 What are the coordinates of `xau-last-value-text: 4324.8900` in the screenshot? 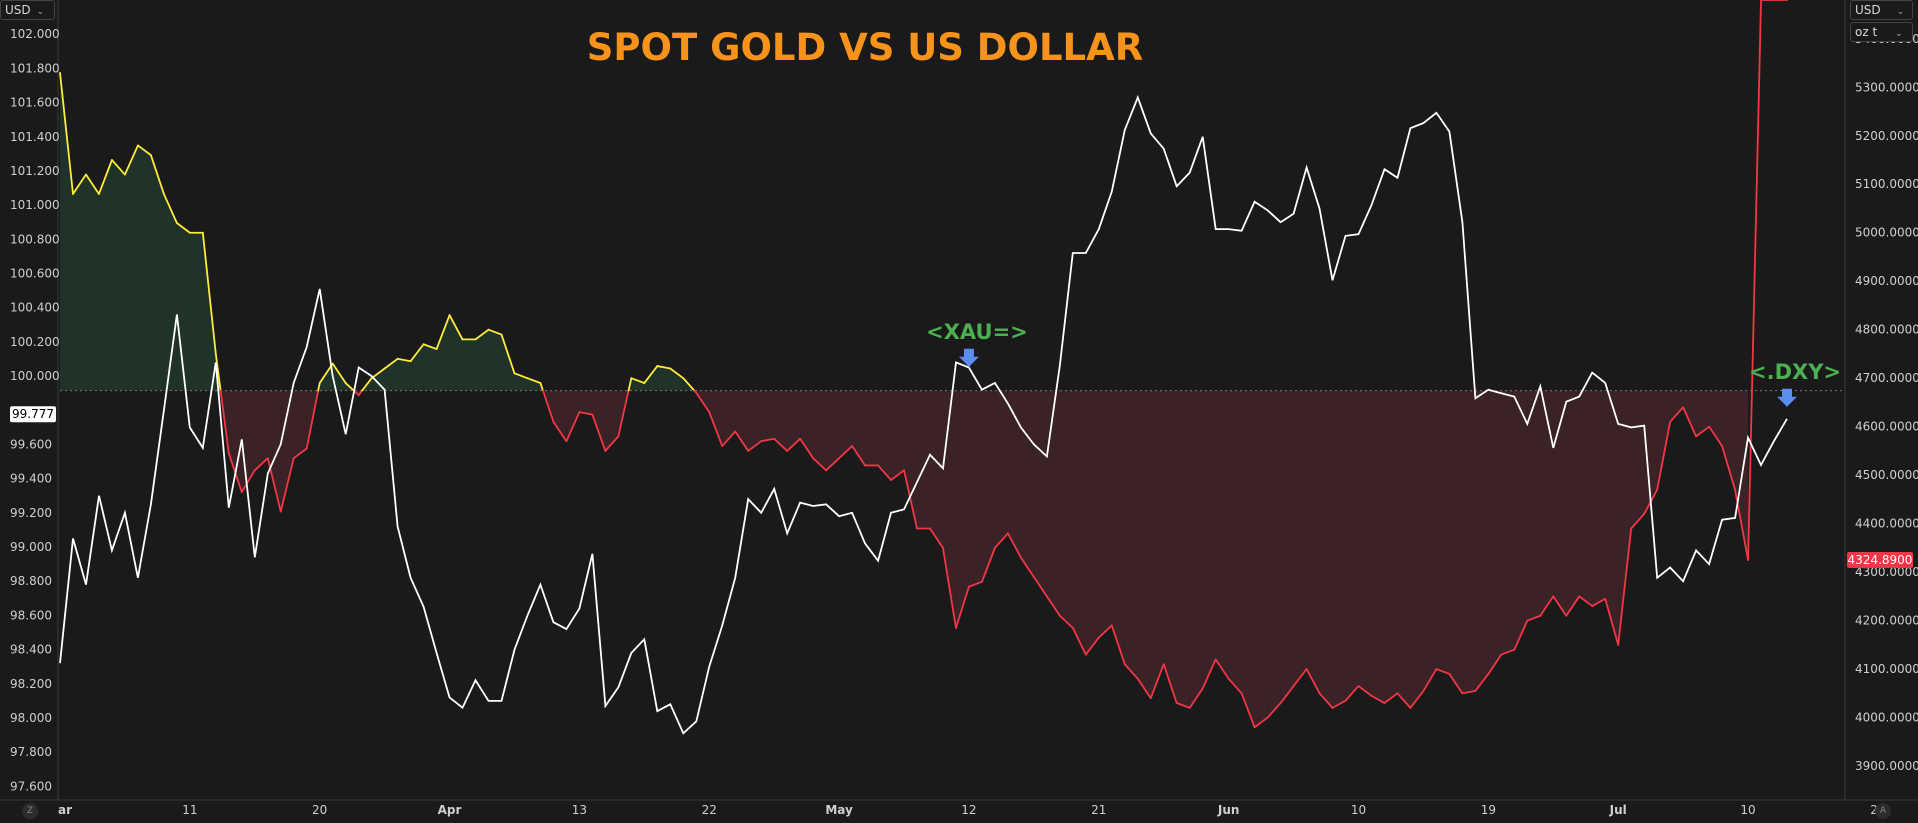 It's located at (1880, 560).